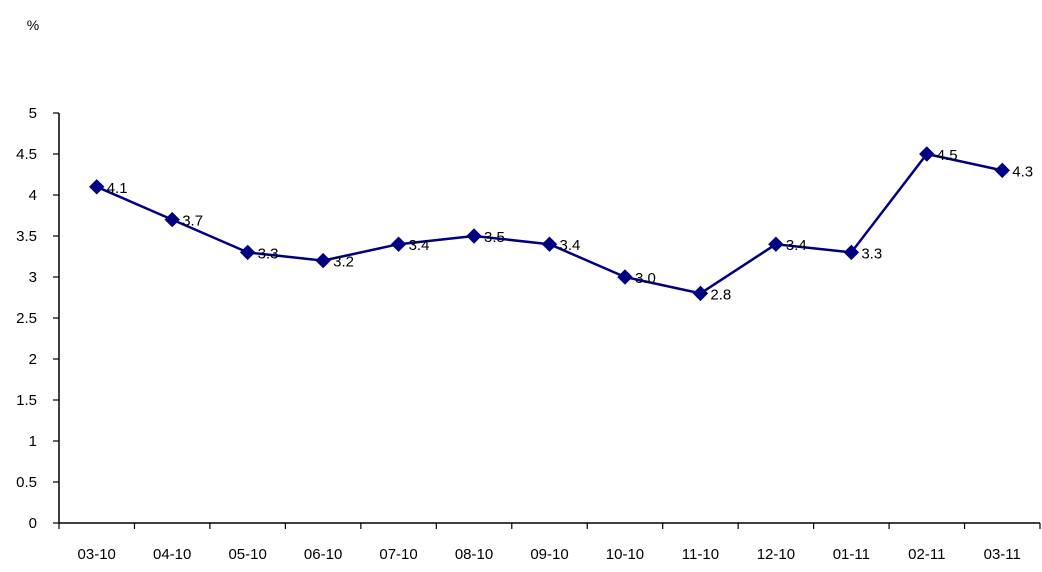 This screenshot has width=1042, height=572. I want to click on x-tick-label: 06-10, so click(323, 554).